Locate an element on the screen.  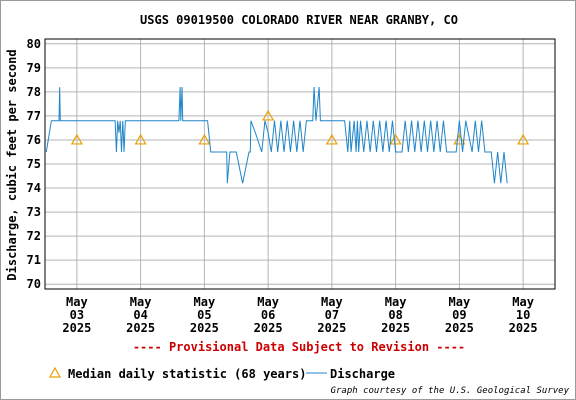
x-tick-date: 06 is located at coordinates (268, 315).